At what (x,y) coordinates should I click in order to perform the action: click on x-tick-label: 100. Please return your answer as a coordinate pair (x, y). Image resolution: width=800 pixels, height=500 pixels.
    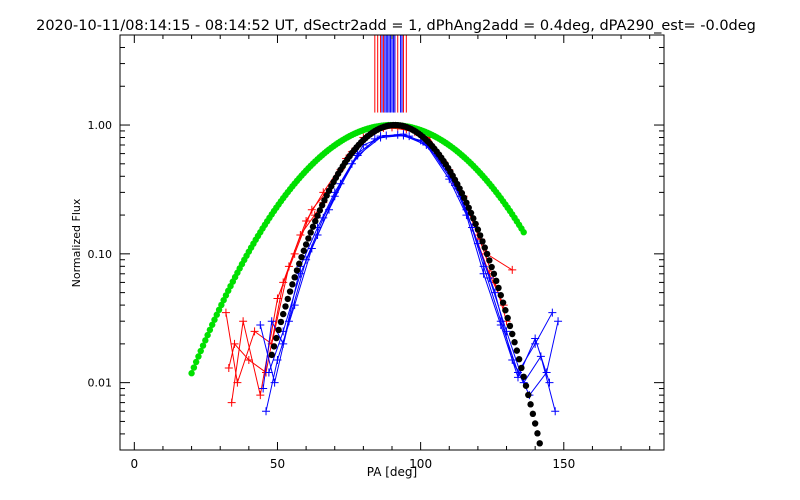
    Looking at the image, I should click on (420, 464).